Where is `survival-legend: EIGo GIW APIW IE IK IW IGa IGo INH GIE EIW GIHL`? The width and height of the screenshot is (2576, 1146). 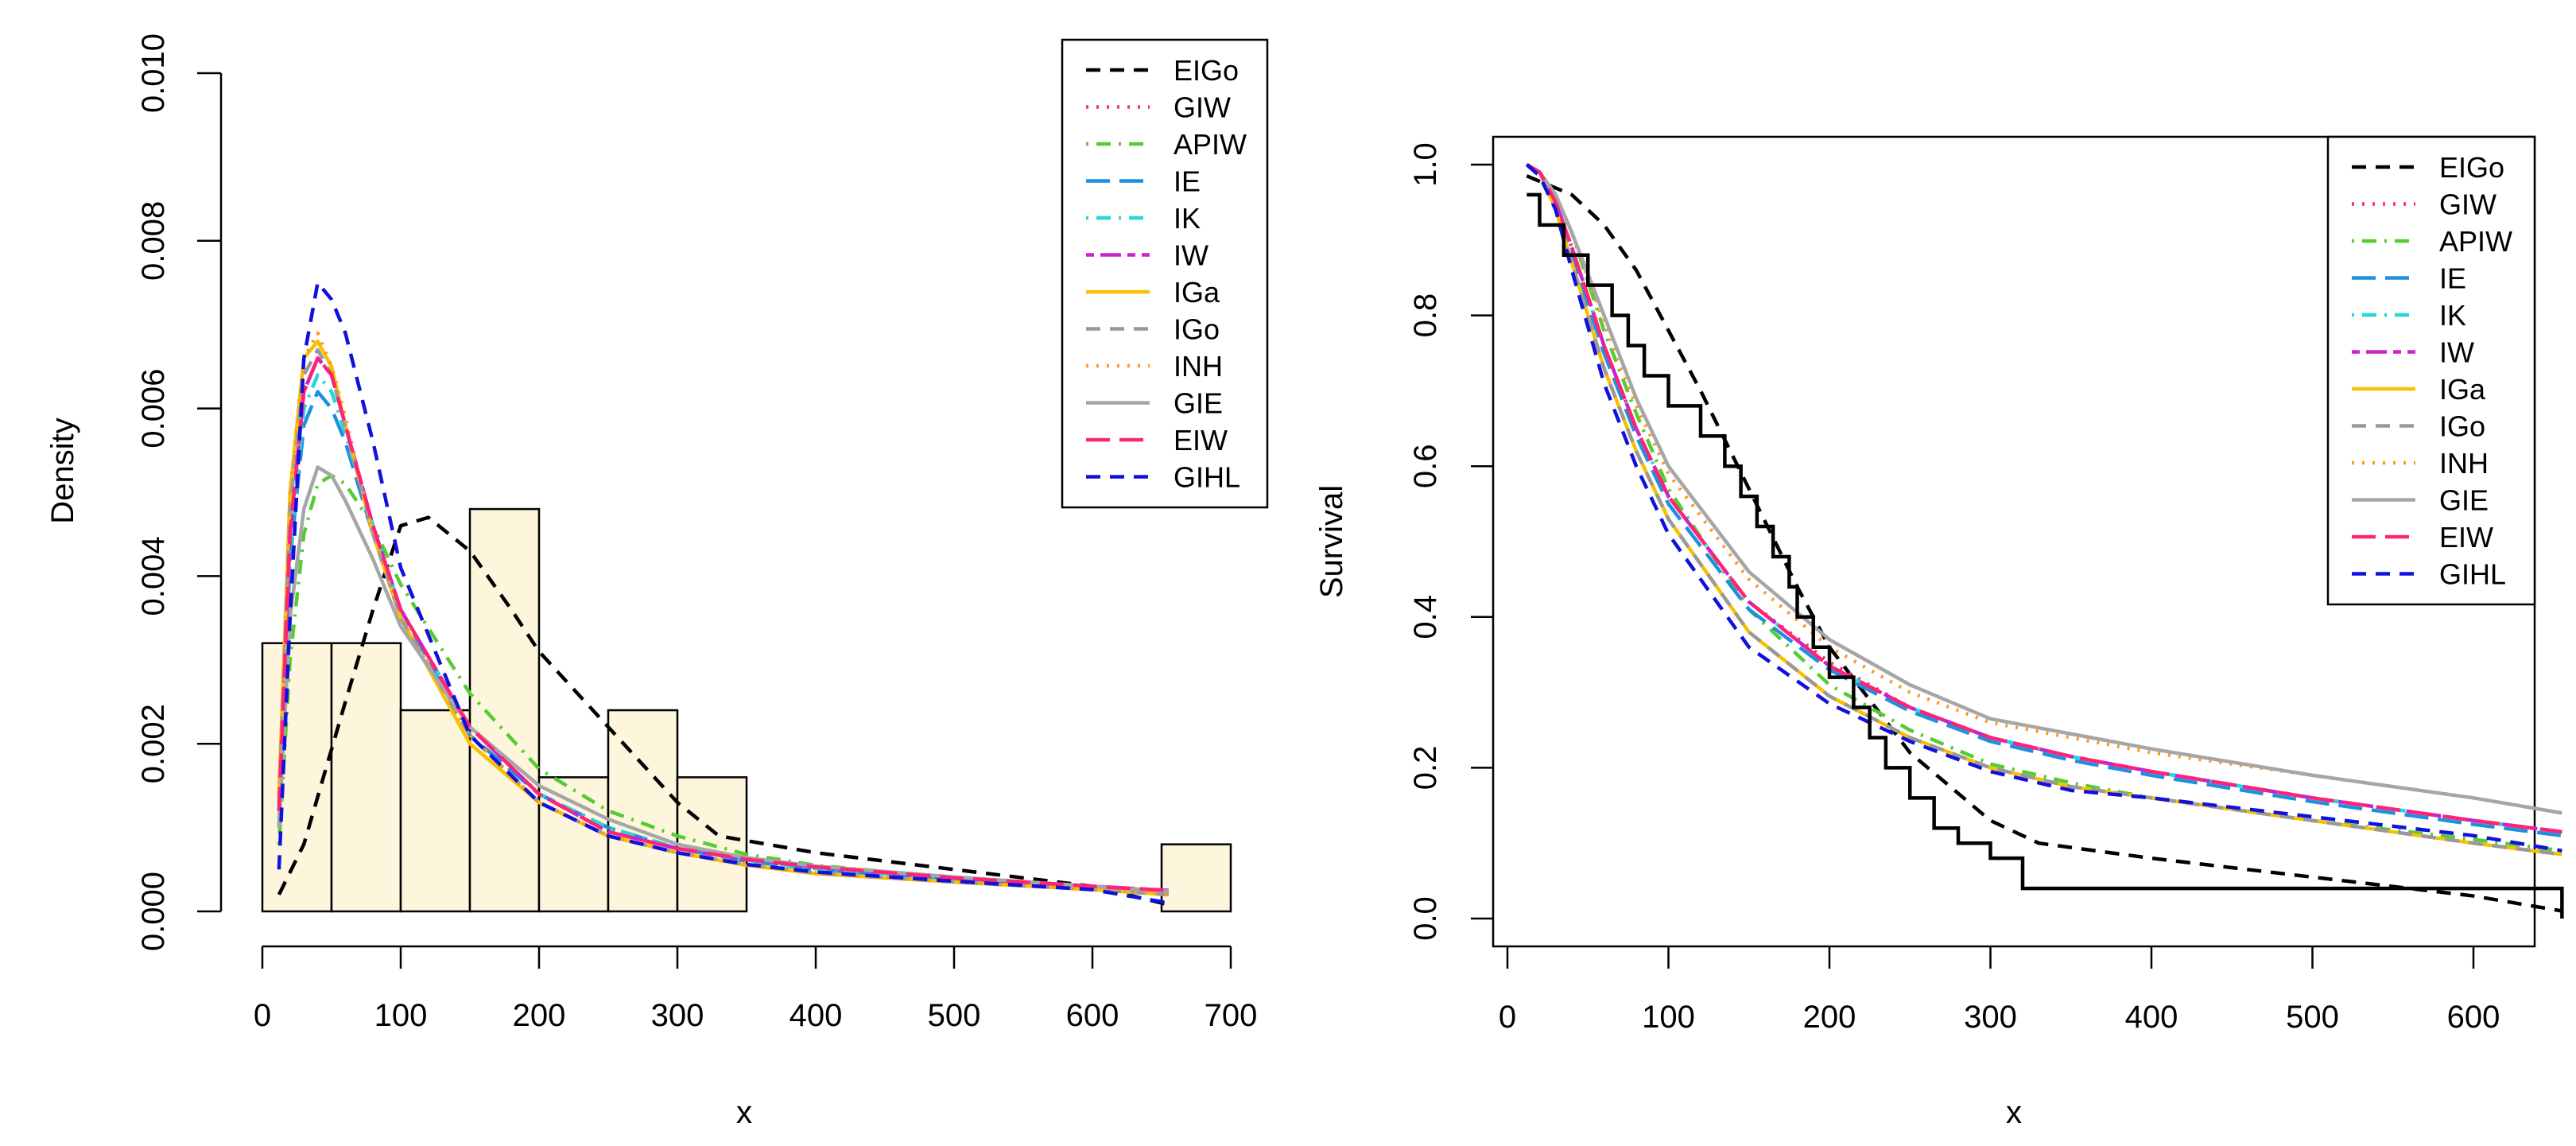 survival-legend: EIGo GIW APIW IE IK IW IGa IGo INH GIE EIW GIHL is located at coordinates (2431, 370).